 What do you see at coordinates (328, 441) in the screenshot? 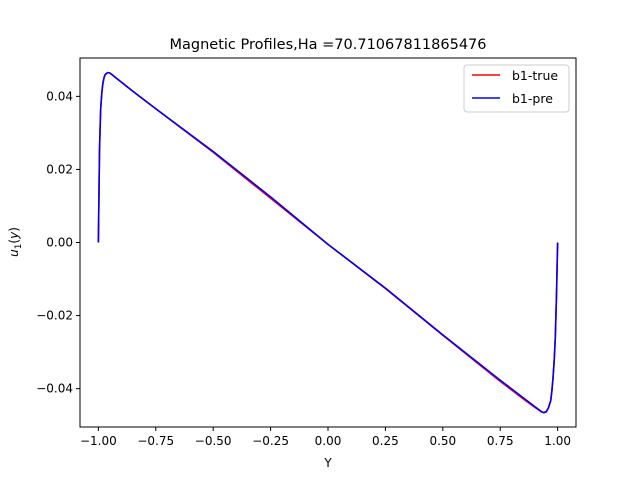
I see `x-tick-label: 0.00` at bounding box center [328, 441].